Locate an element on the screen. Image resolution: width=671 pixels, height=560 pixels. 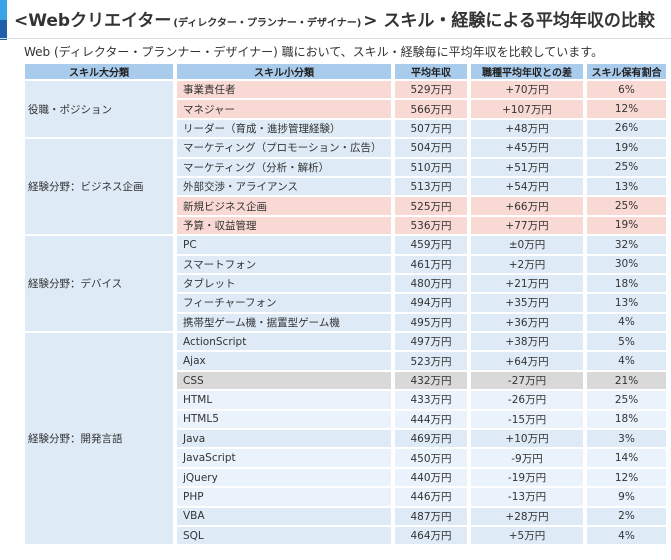
salary-cell: 566万円 is located at coordinates (431, 109).